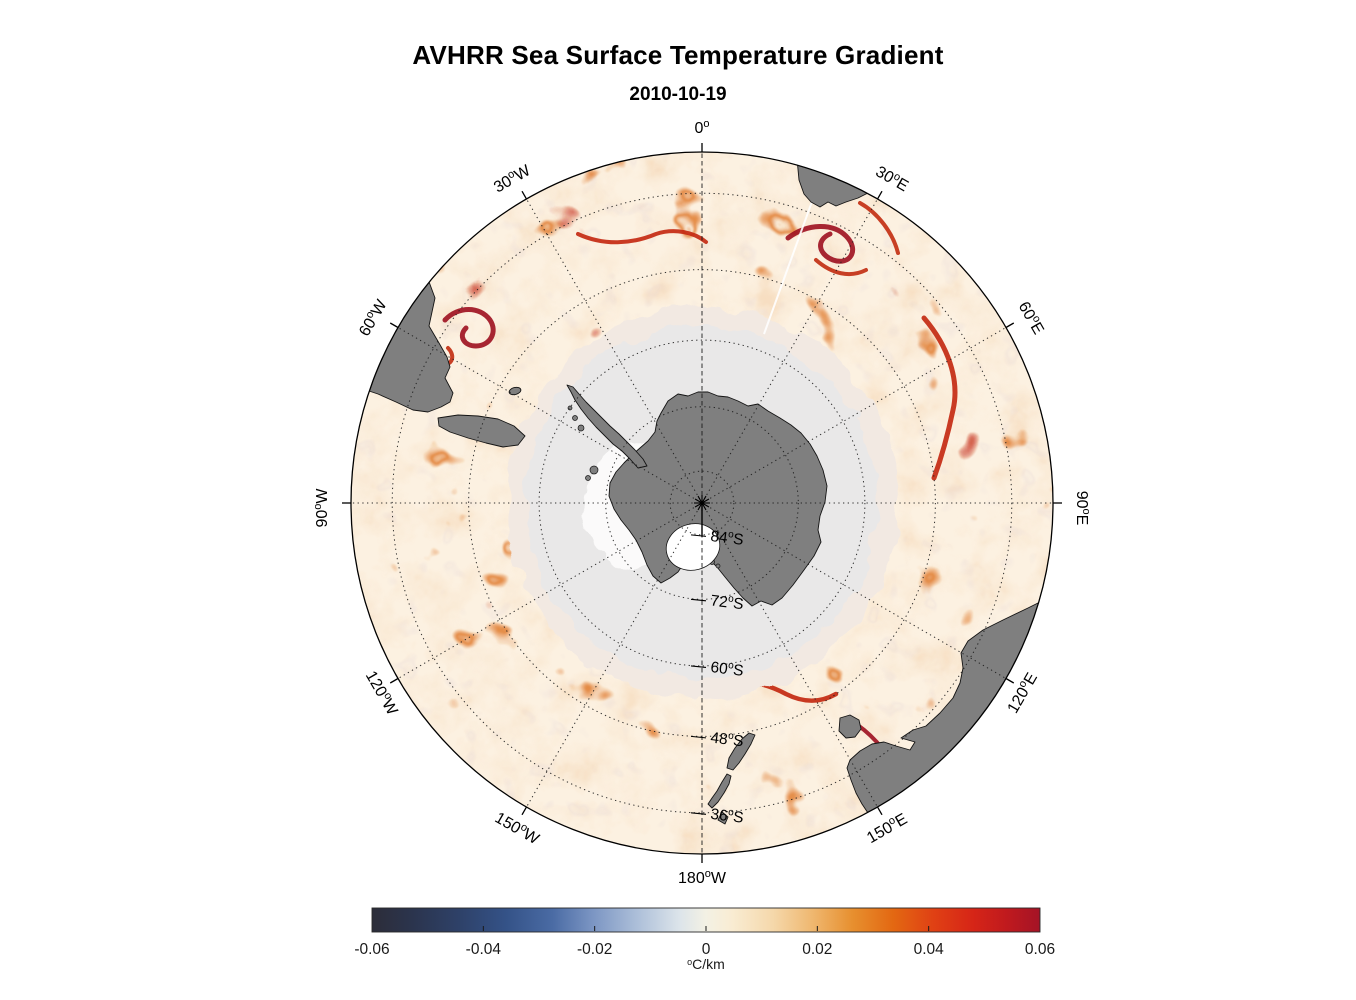  I want to click on colorbar-tick-label-0.06: 0.06, so click(1040, 949).